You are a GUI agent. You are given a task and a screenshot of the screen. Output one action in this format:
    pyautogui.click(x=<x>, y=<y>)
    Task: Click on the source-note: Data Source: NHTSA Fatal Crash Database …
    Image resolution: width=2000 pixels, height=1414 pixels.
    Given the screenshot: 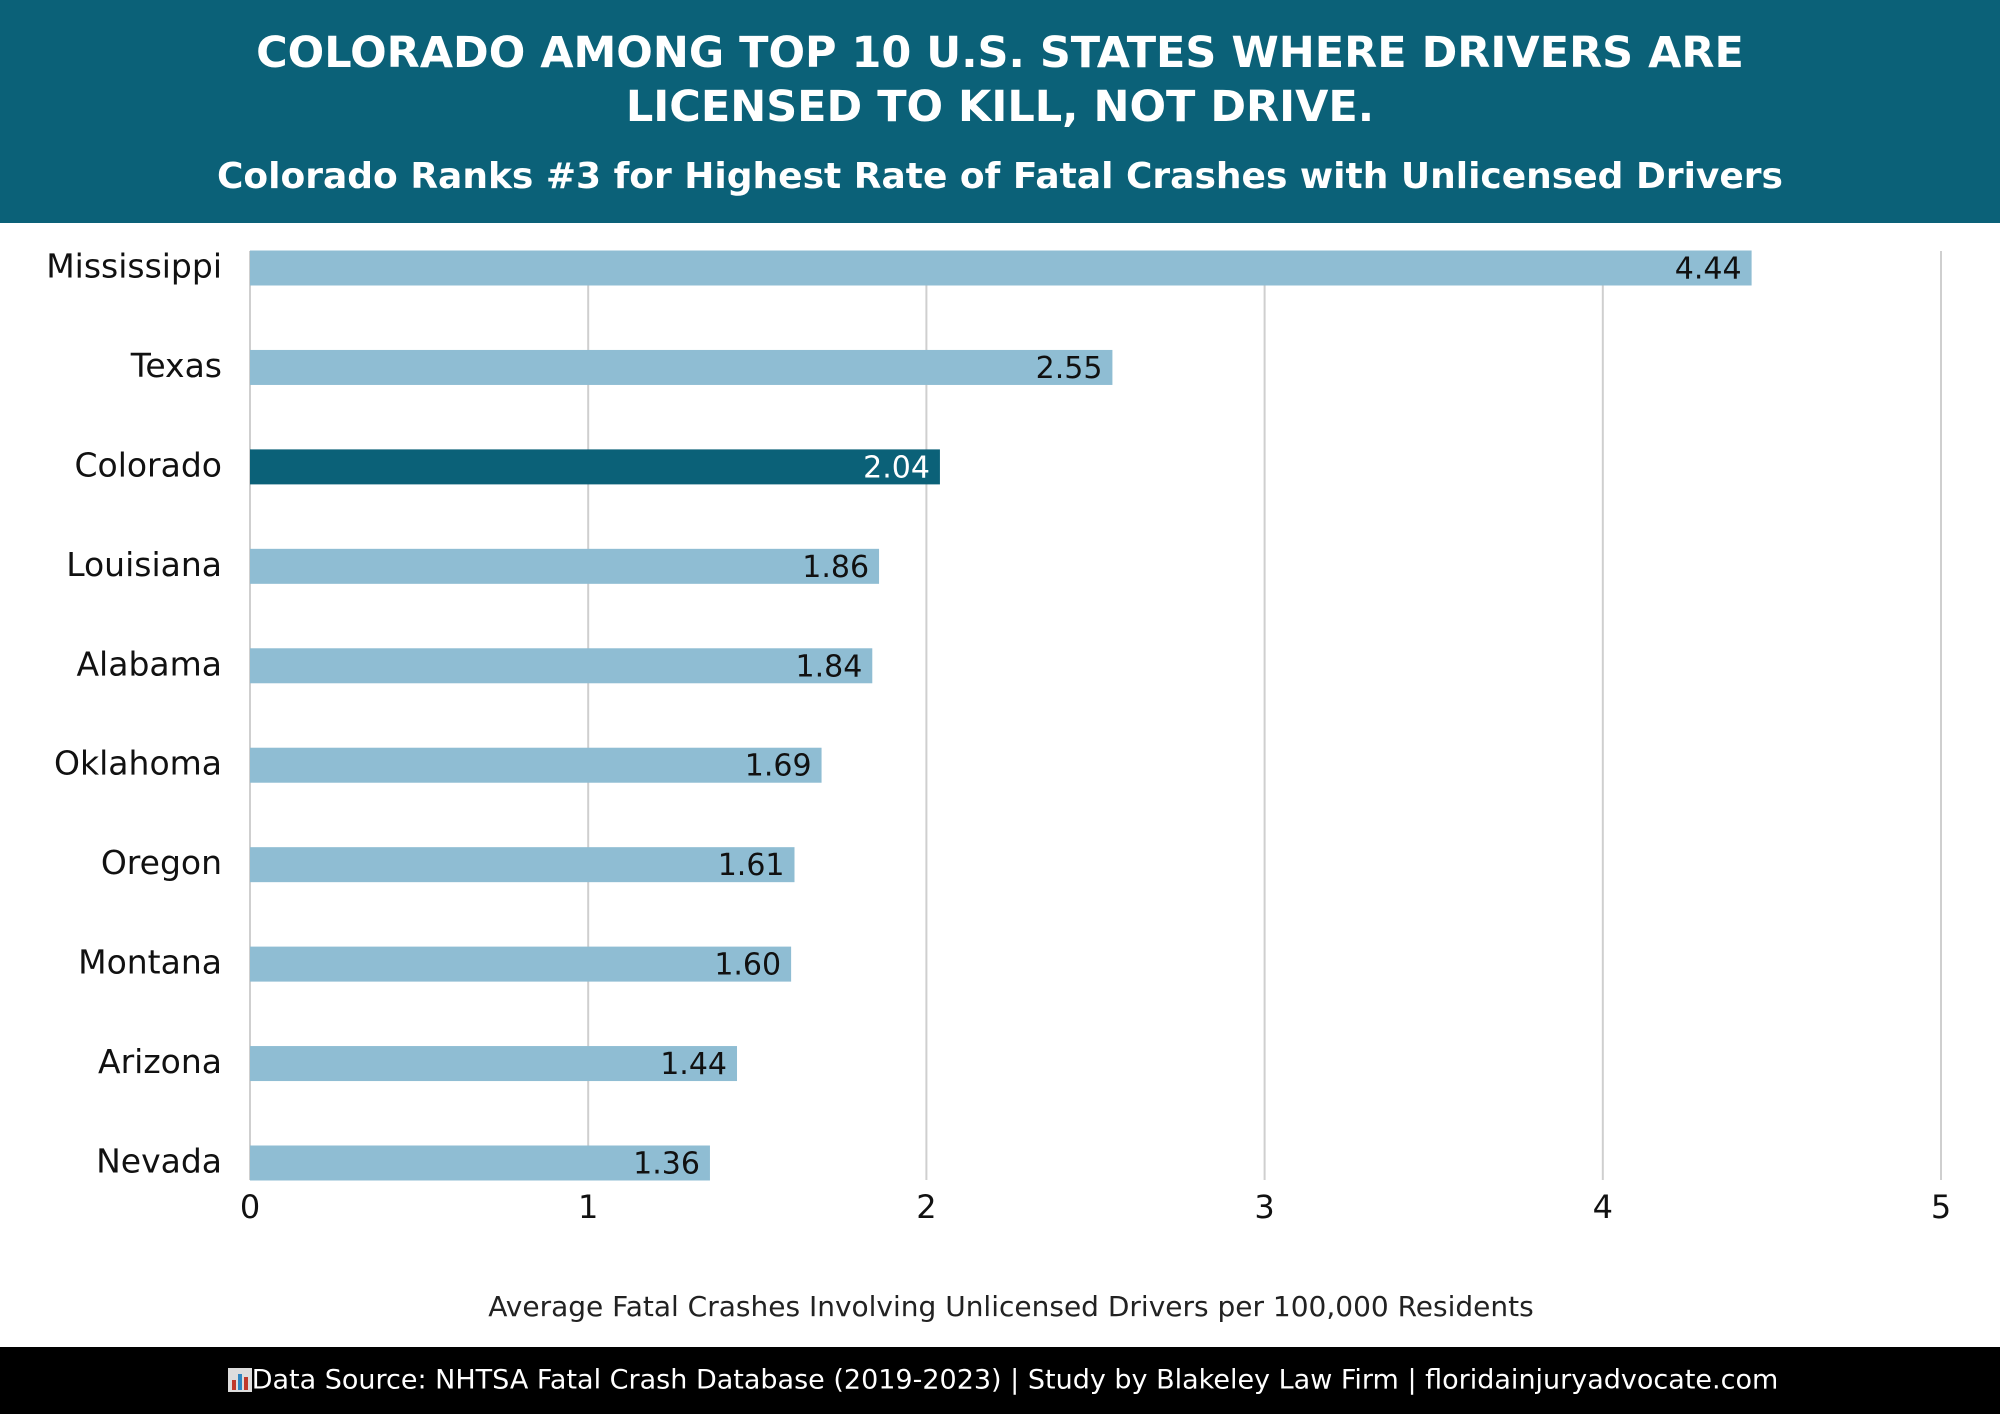 What is the action you would take?
    pyautogui.click(x=1015, y=1380)
    